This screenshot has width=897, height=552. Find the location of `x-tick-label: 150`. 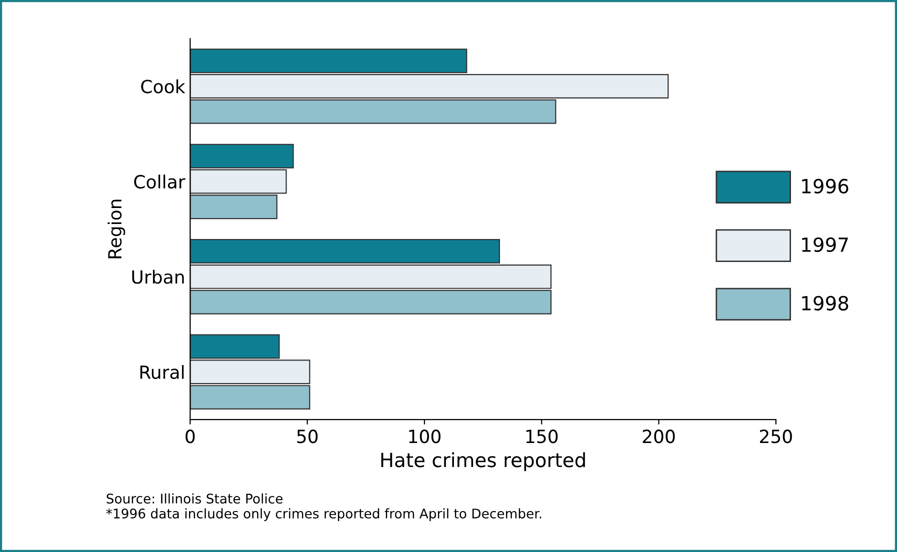

x-tick-label: 150 is located at coordinates (542, 437).